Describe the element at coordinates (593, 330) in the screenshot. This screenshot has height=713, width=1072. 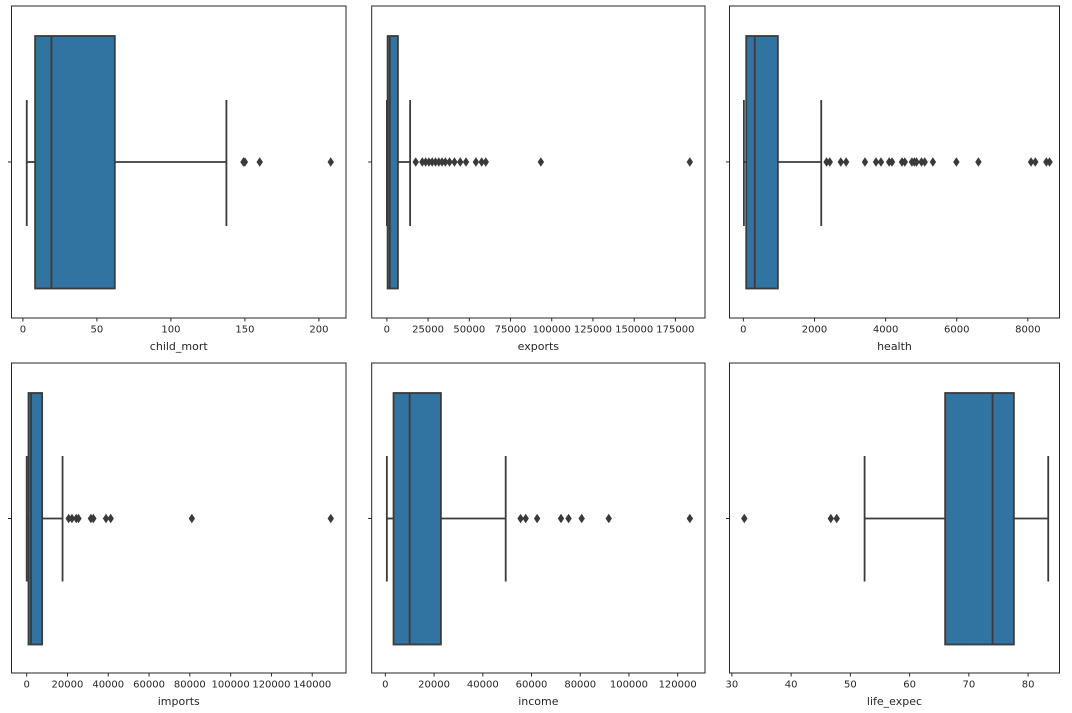
I see `x-tick-label: 125000` at that location.